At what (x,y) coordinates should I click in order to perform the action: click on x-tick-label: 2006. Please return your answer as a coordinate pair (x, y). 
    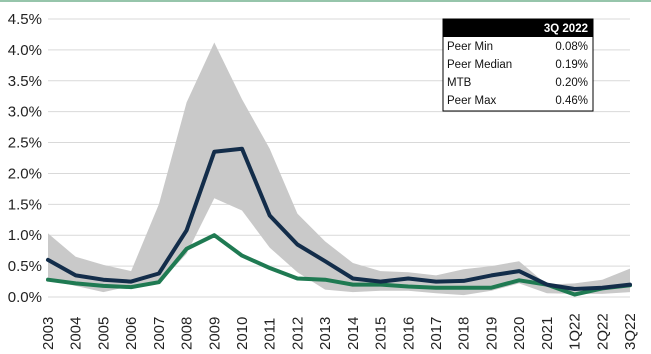
    Looking at the image, I should click on (131, 333).